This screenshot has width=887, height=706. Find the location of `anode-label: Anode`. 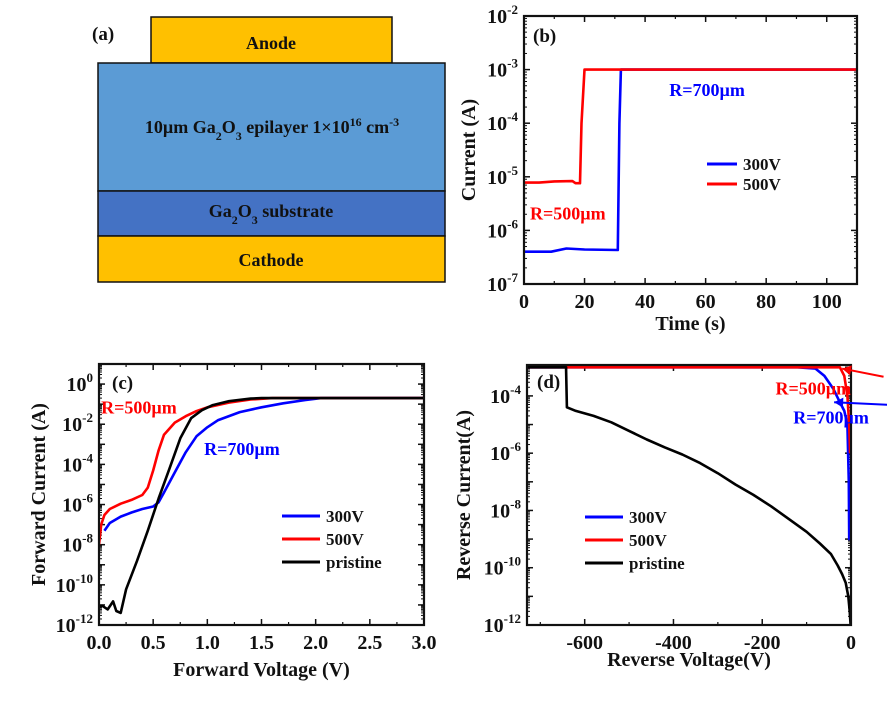

anode-label: Anode is located at coordinates (271, 43).